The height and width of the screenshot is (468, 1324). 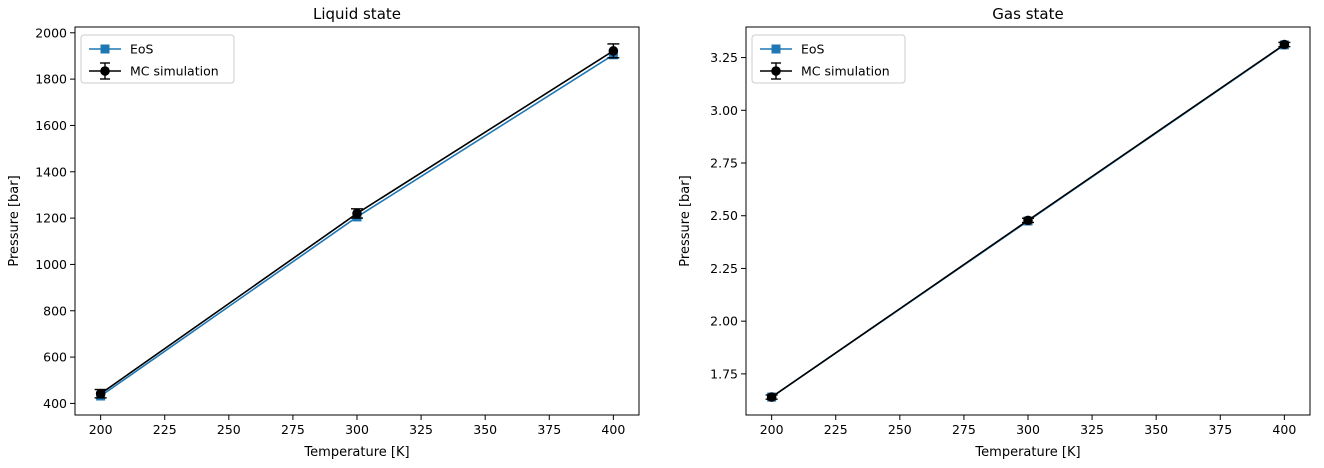 What do you see at coordinates (724, 321) in the screenshot?
I see `y-tick-label: 2.00` at bounding box center [724, 321].